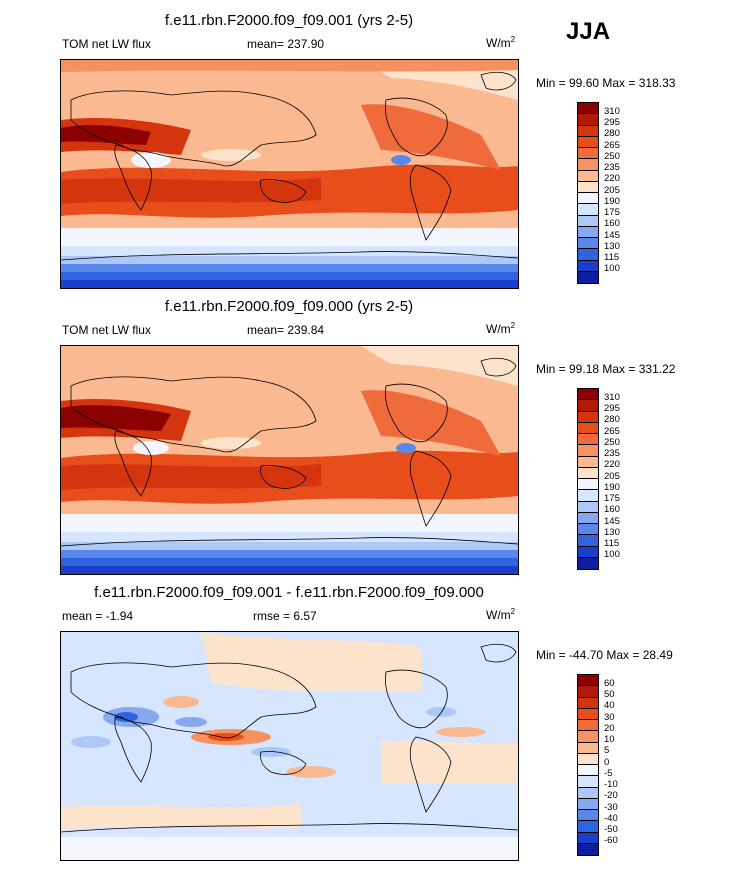 This screenshot has height=872, width=733. What do you see at coordinates (604, 655) in the screenshot?
I see `panel-3-minmax: Min = -44.70 Max = 28.49` at bounding box center [604, 655].